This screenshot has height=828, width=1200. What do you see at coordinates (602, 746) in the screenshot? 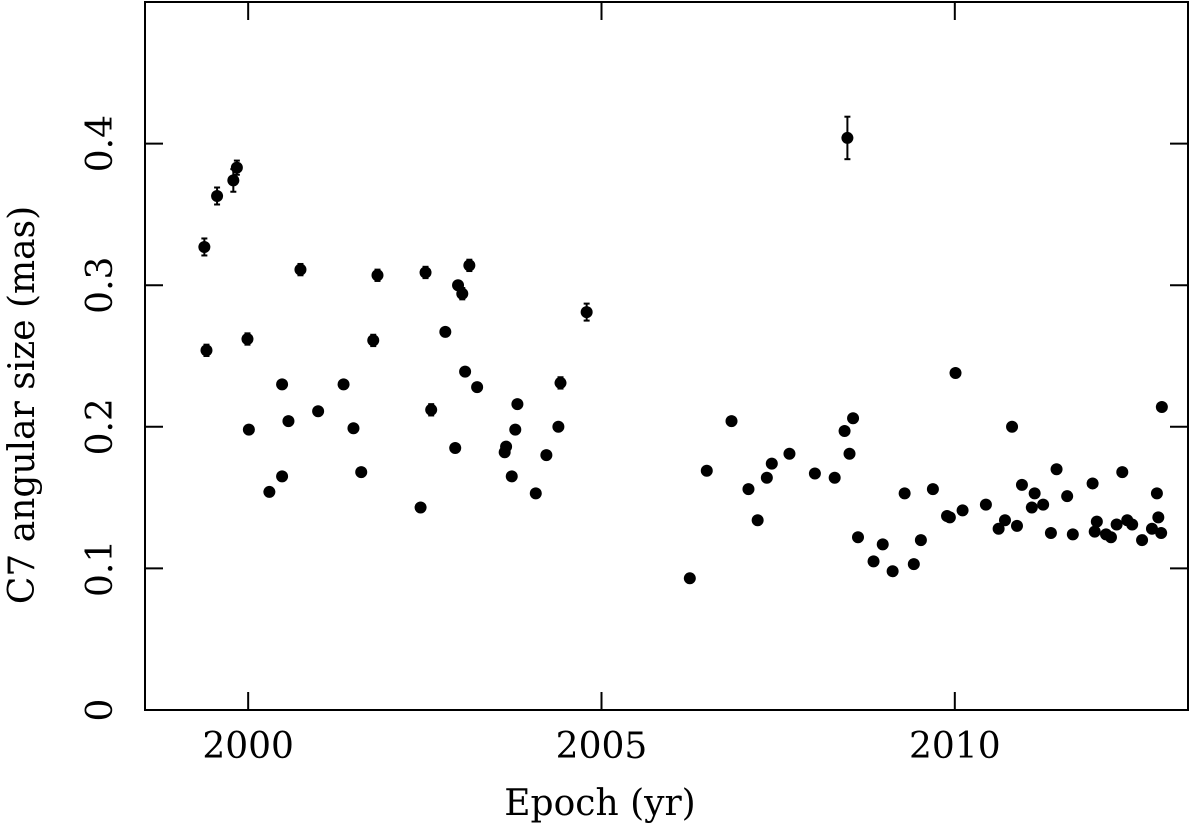
I see `x-tick-label: 2005` at bounding box center [602, 746].